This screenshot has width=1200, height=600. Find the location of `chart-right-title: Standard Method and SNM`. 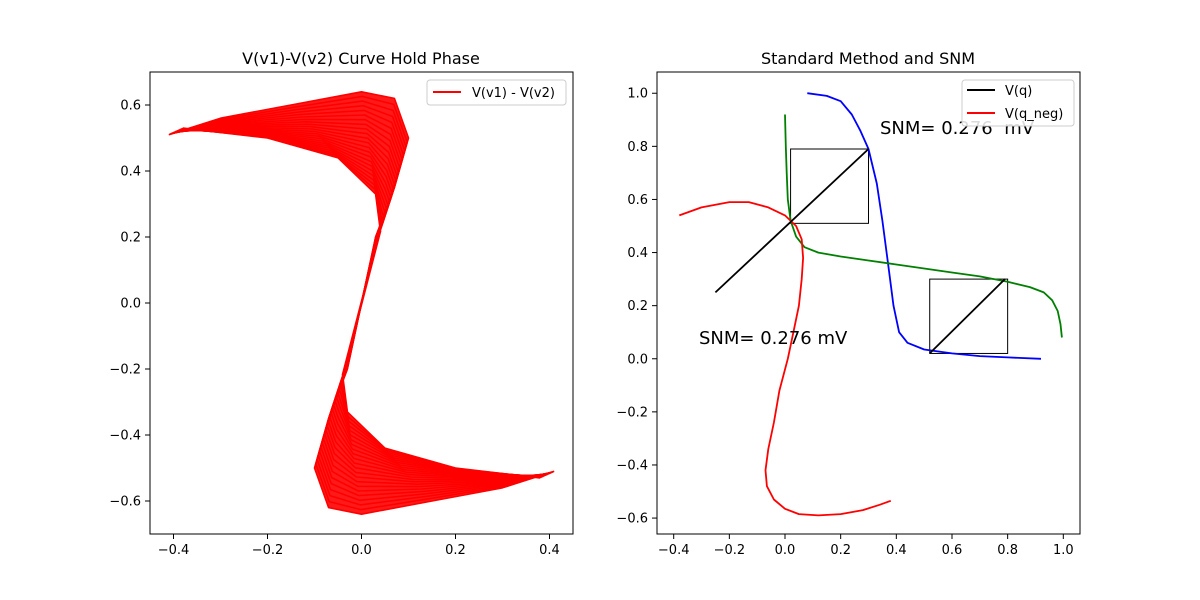

chart-right-title: Standard Method and SNM is located at coordinates (868, 58).